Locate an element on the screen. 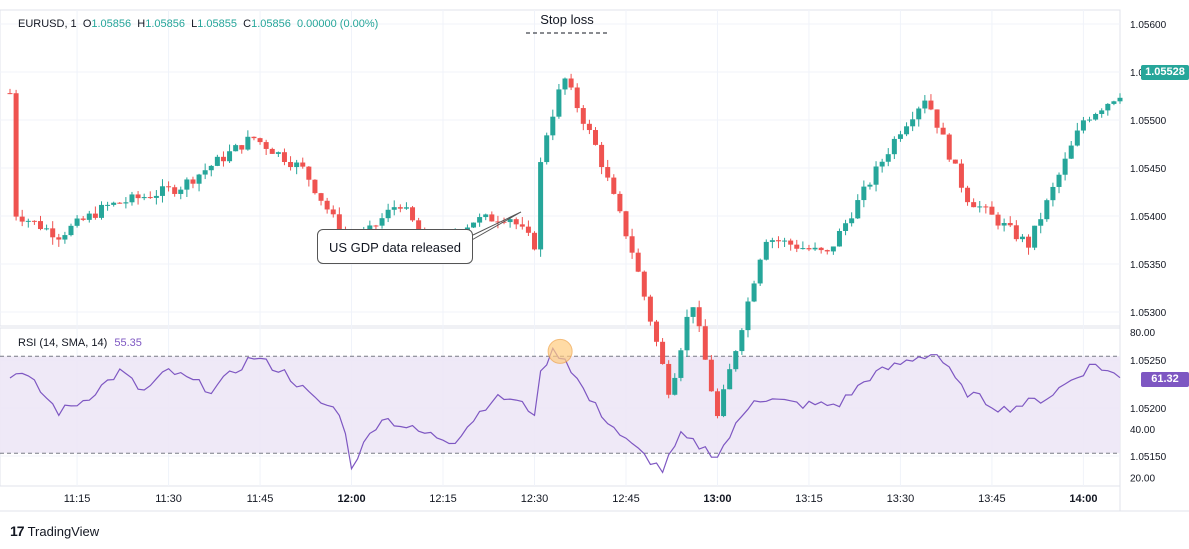  close-label: C is located at coordinates (247, 24).